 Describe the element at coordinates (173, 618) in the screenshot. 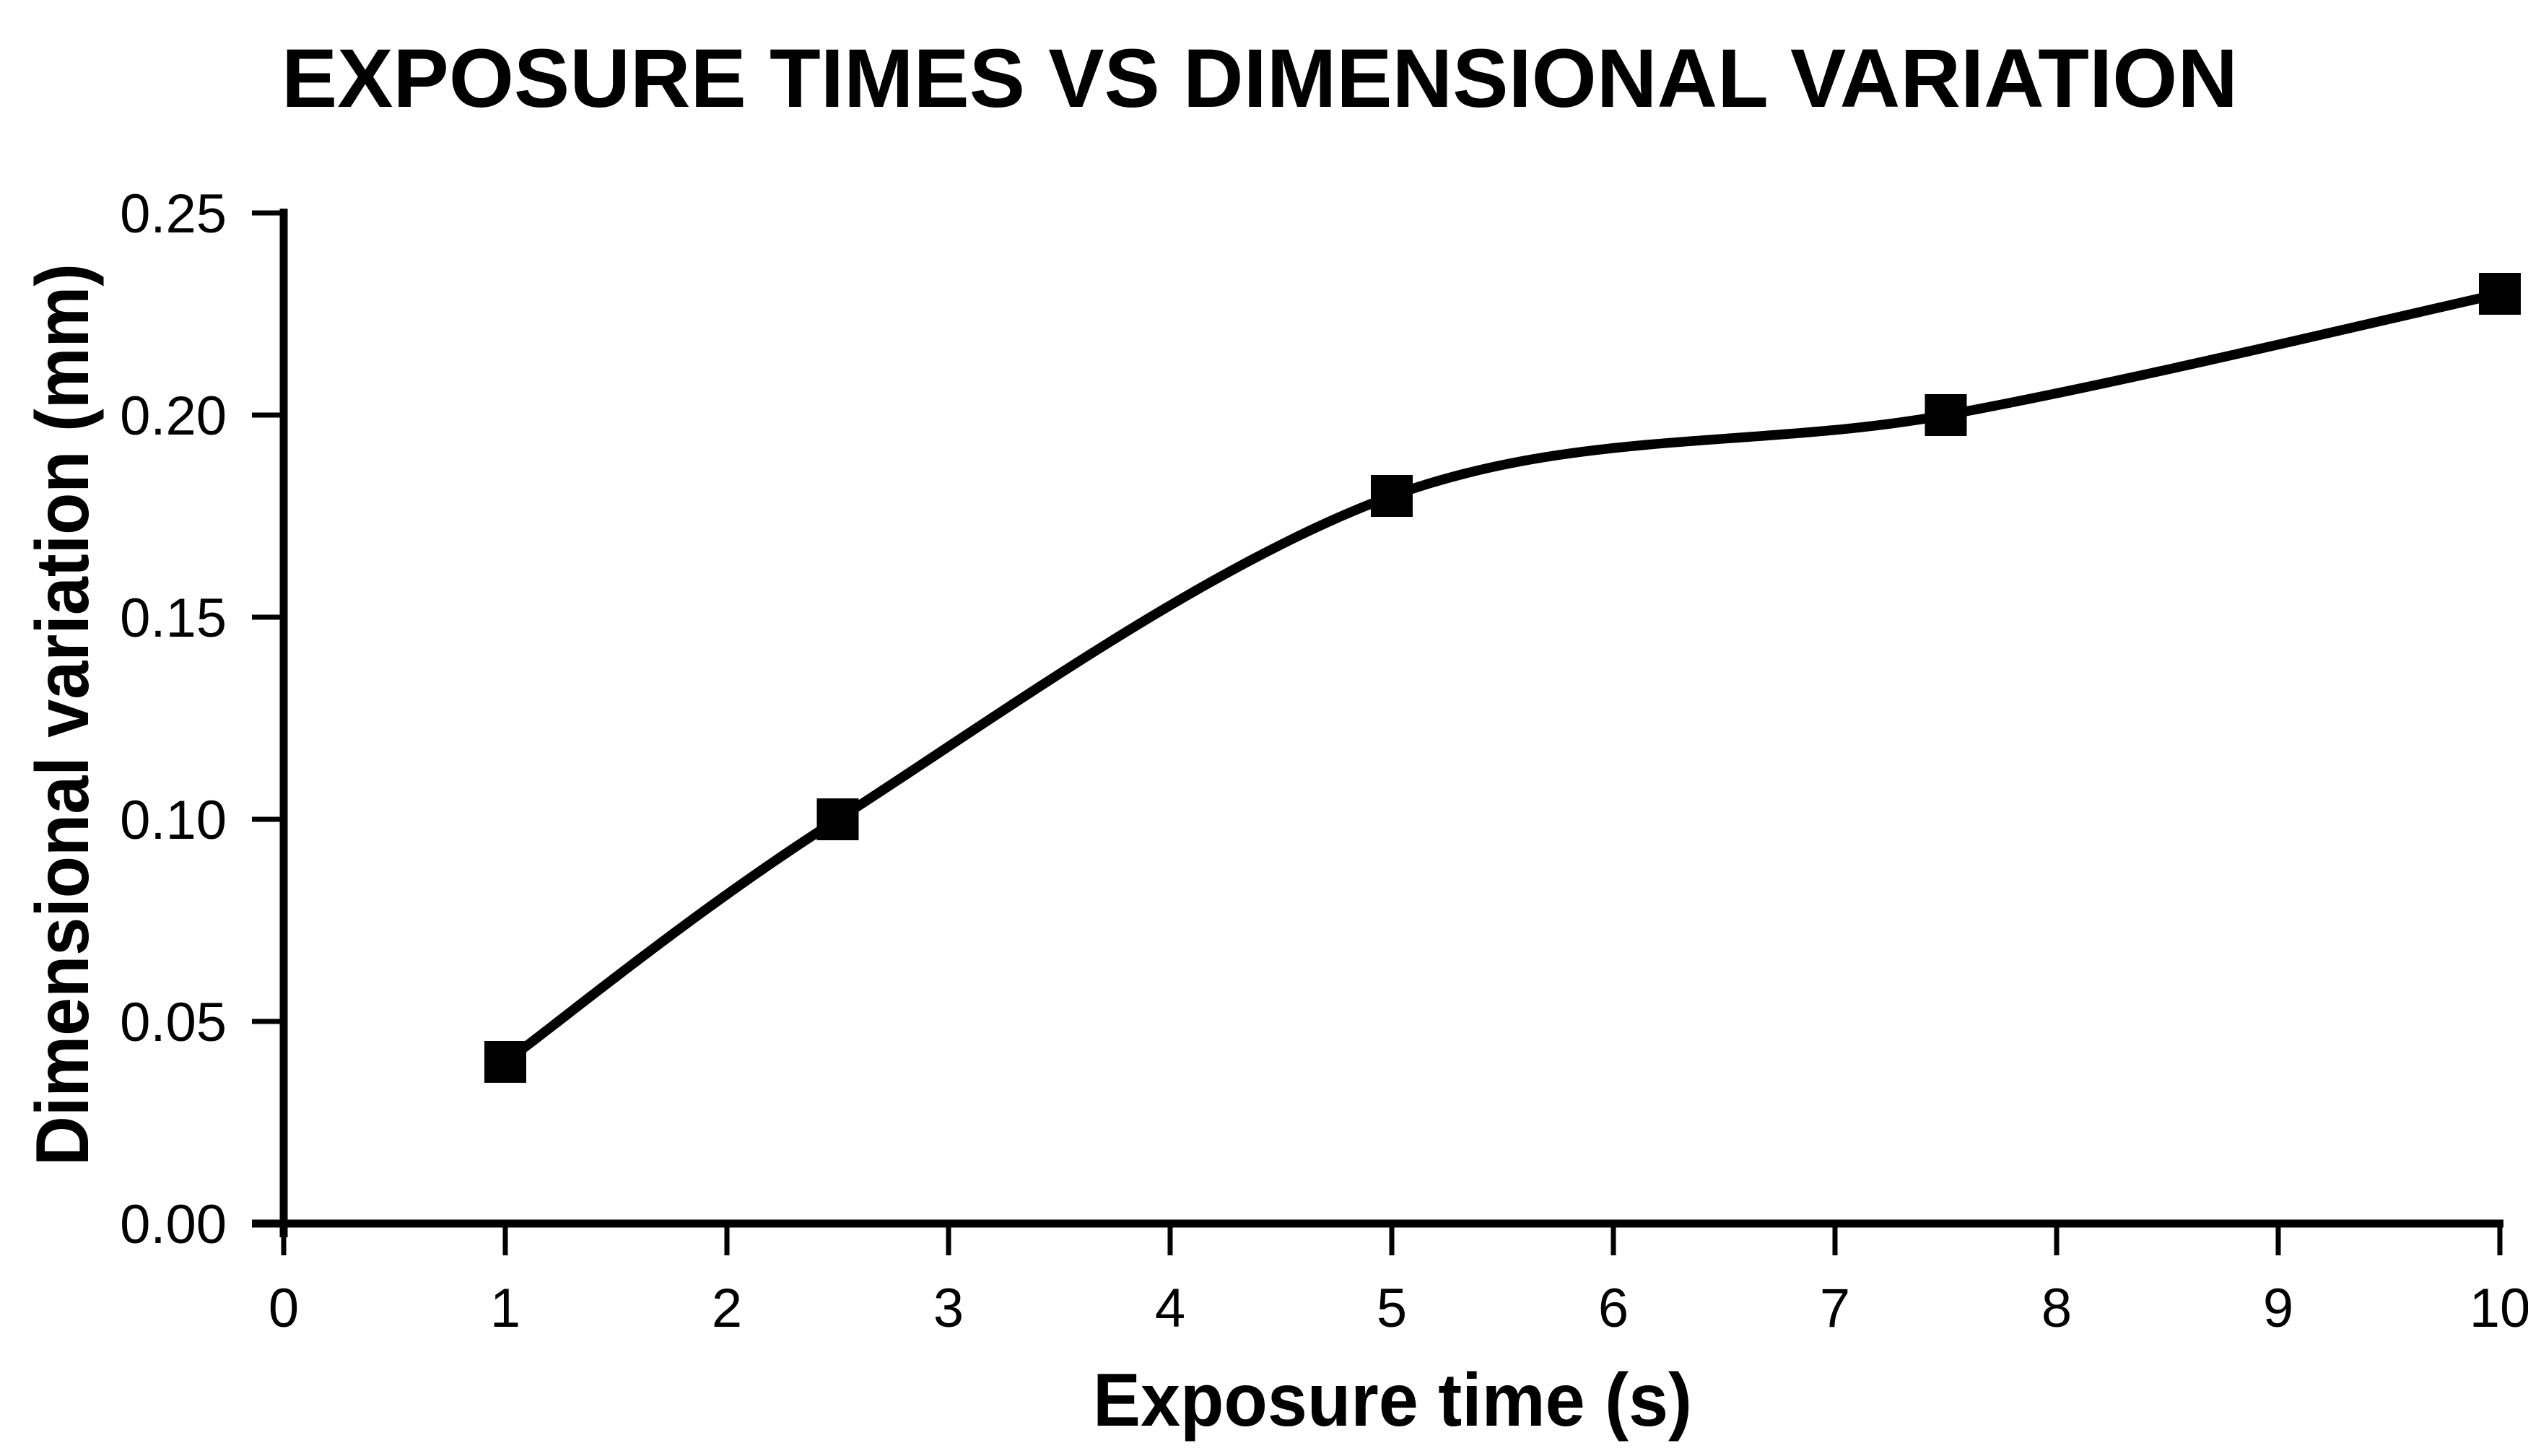

I see `y-tick-label: 0.15` at that location.